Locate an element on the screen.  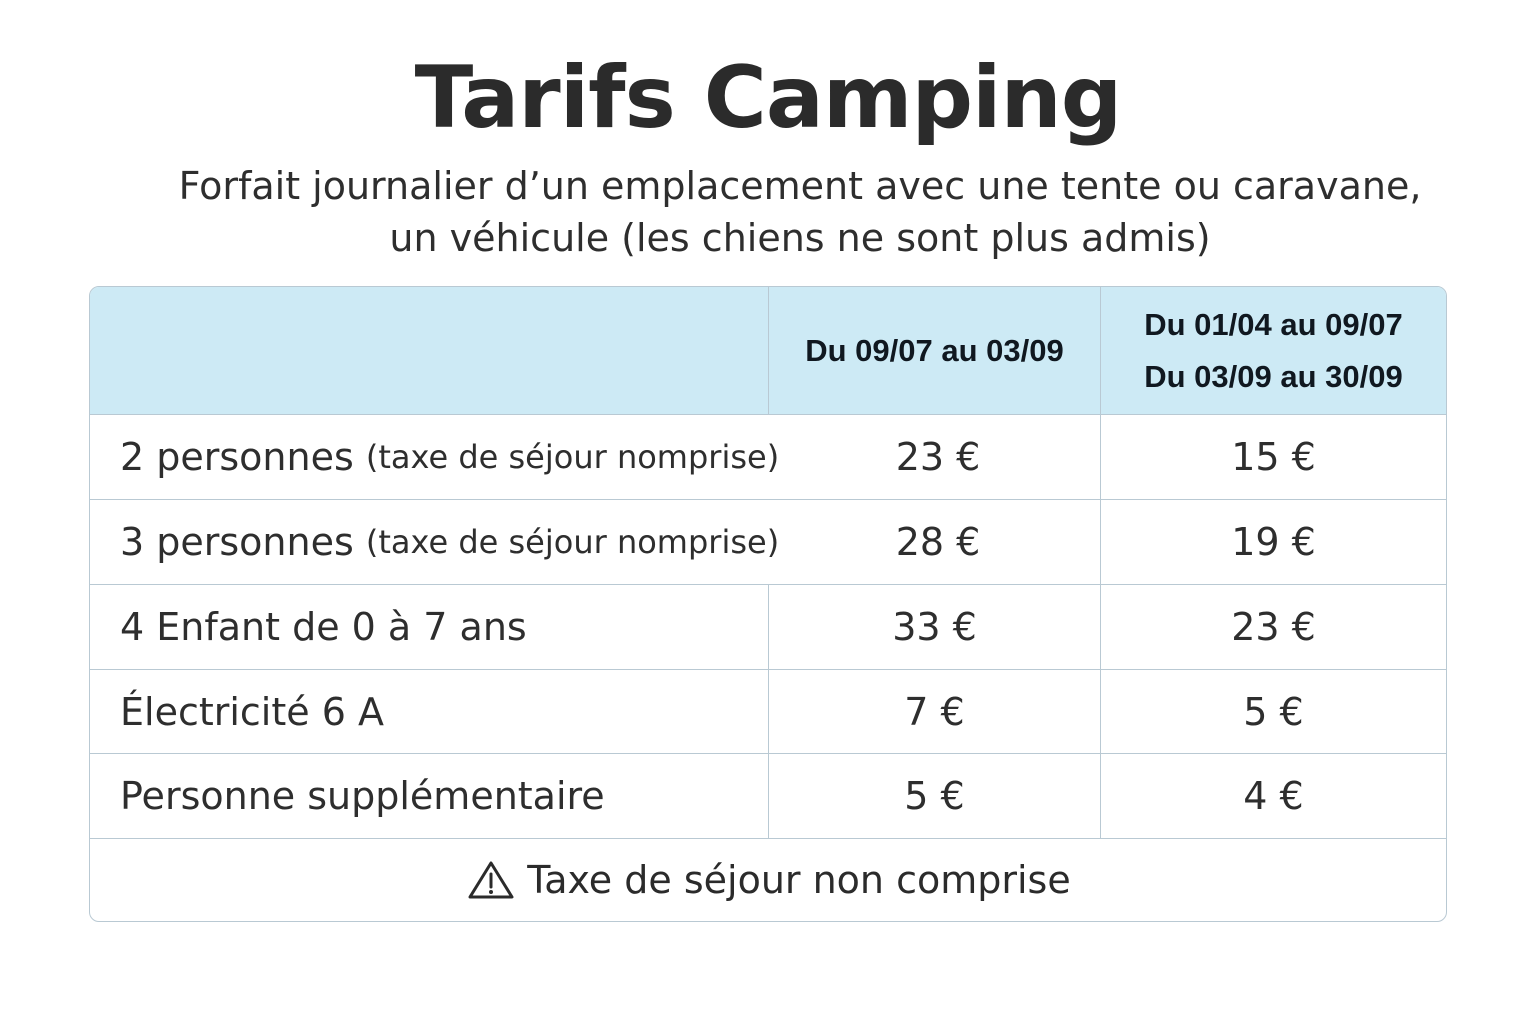
warning-triangle-icon is located at coordinates (491, 880).